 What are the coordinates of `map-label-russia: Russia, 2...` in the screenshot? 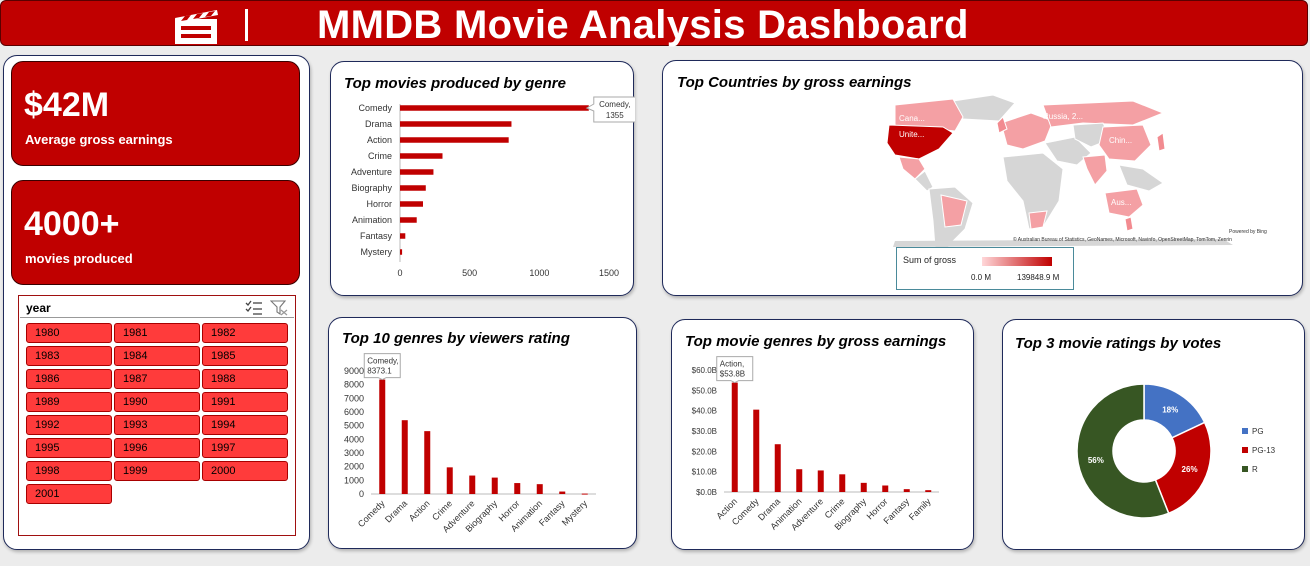 It's located at (1063, 116).